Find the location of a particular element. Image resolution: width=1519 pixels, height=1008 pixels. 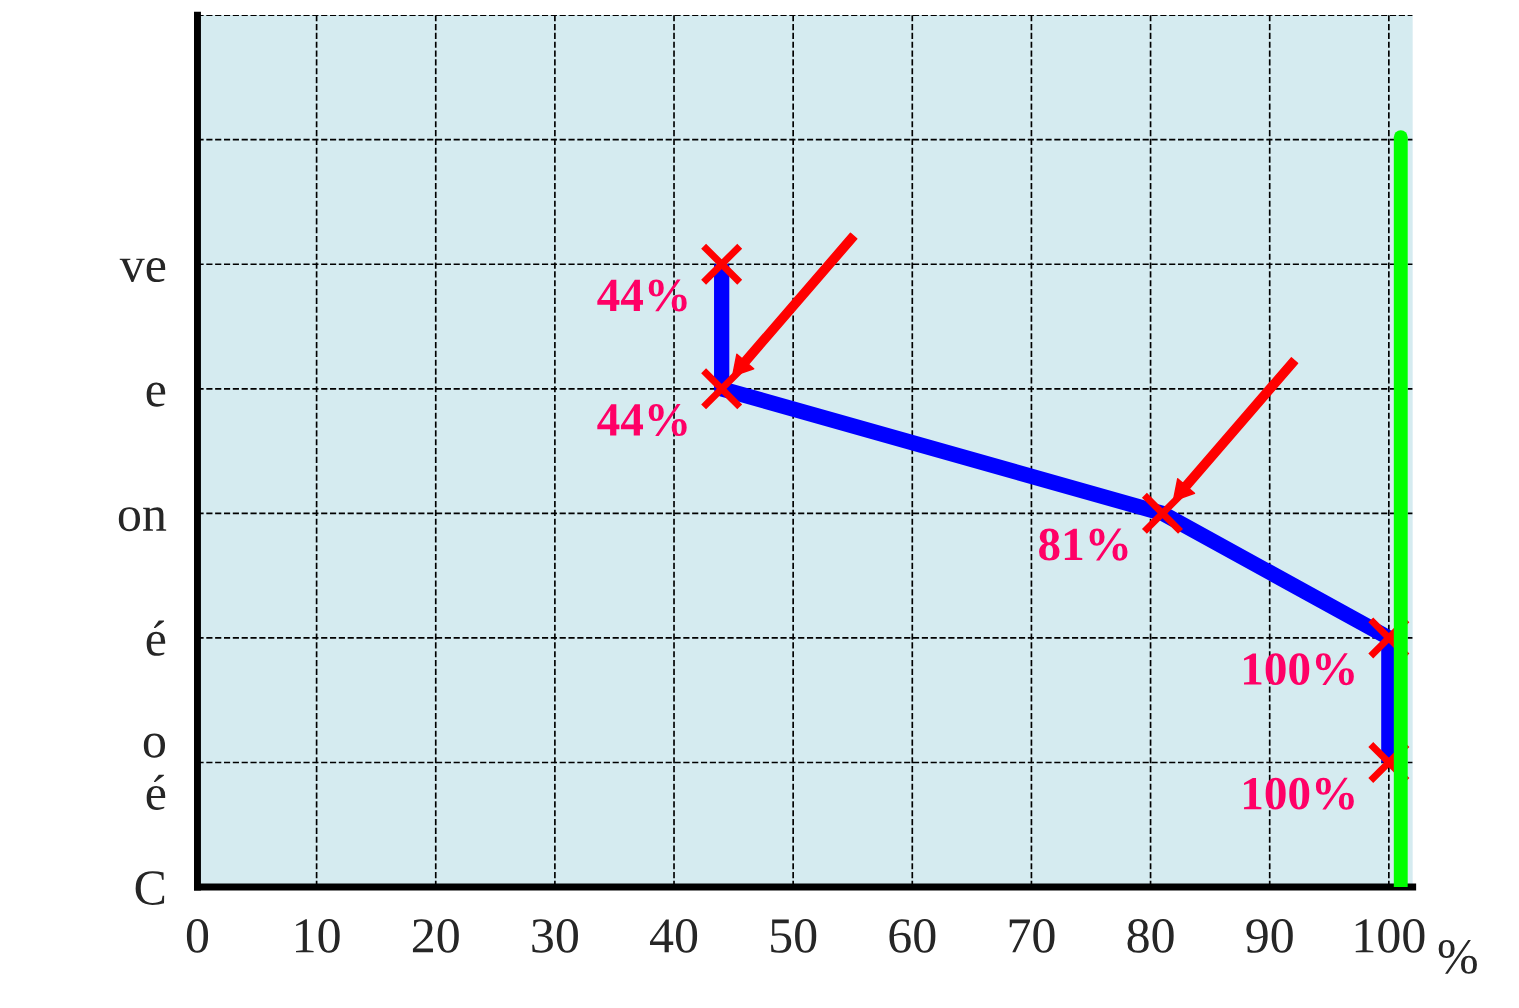

y-tick-label: C is located at coordinates (150, 888).